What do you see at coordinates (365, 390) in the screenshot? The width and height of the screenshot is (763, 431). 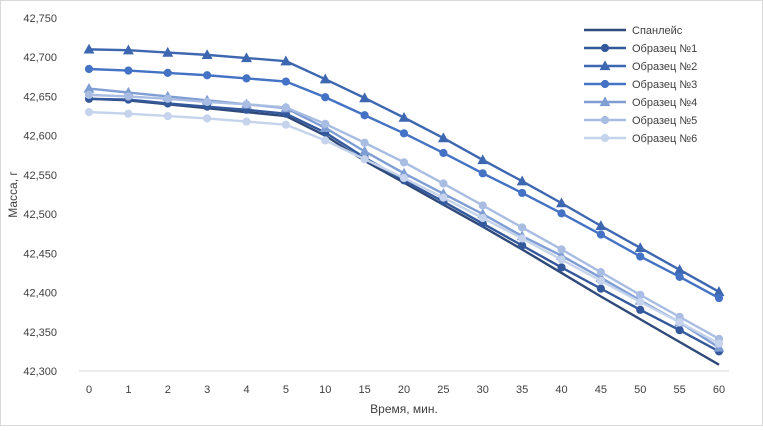 I see `x-tick-label: 15` at bounding box center [365, 390].